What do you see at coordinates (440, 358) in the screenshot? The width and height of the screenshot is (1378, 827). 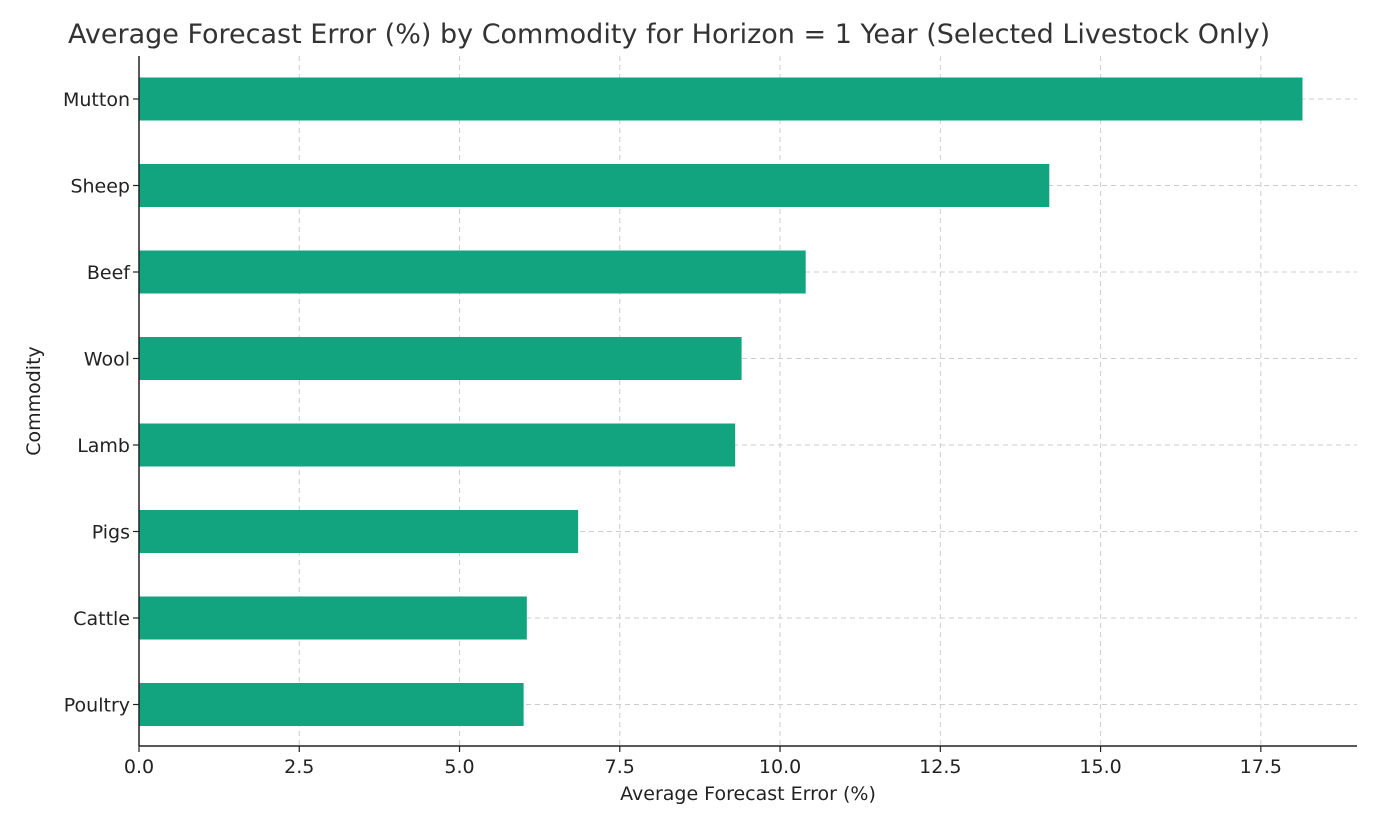 I see `bar-wool` at bounding box center [440, 358].